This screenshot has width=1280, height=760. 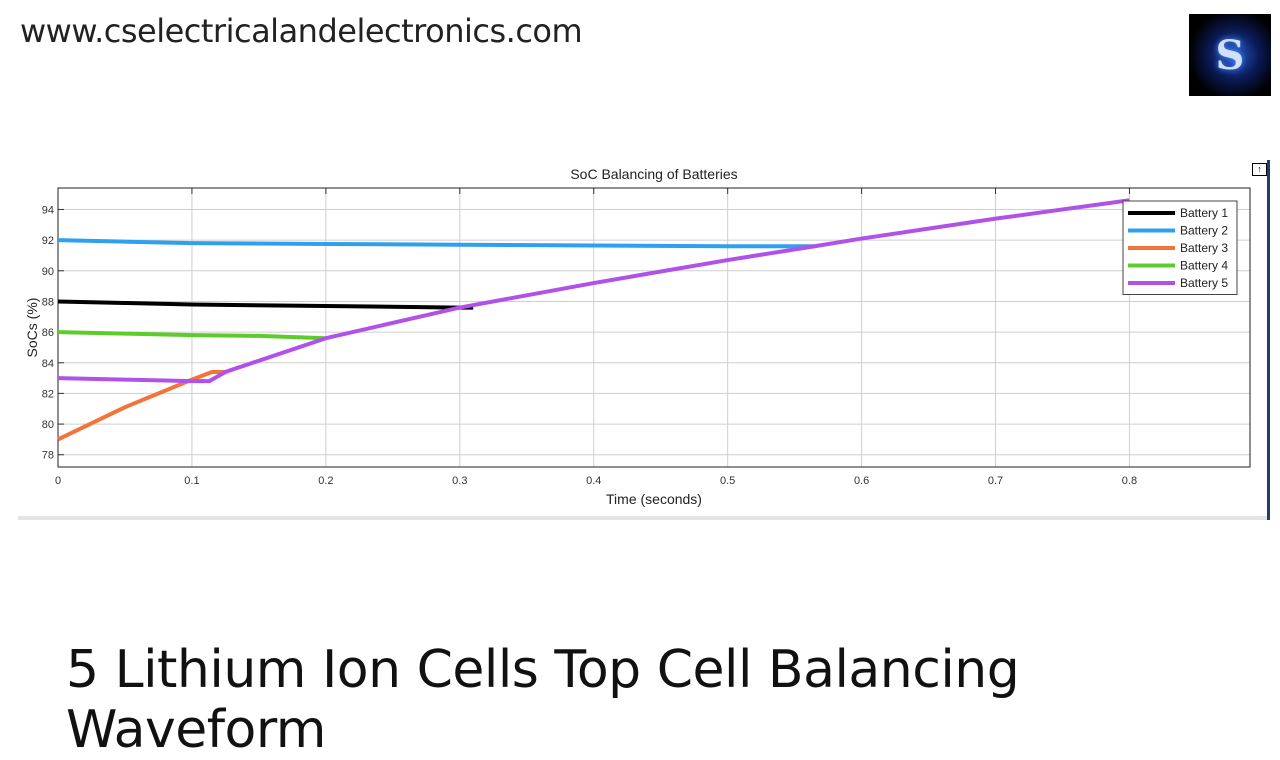 What do you see at coordinates (48, 241) in the screenshot?
I see `y-tick-label: 92` at bounding box center [48, 241].